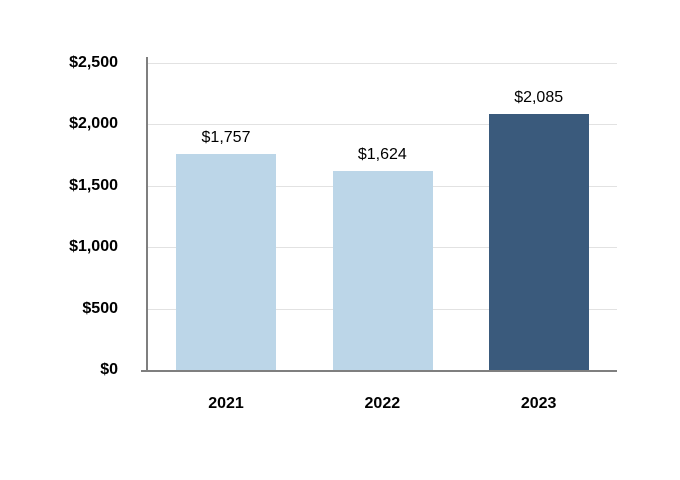 This screenshot has width=680, height=480. Describe the element at coordinates (539, 97) in the screenshot. I see `bar-value-label: $2,085` at that location.